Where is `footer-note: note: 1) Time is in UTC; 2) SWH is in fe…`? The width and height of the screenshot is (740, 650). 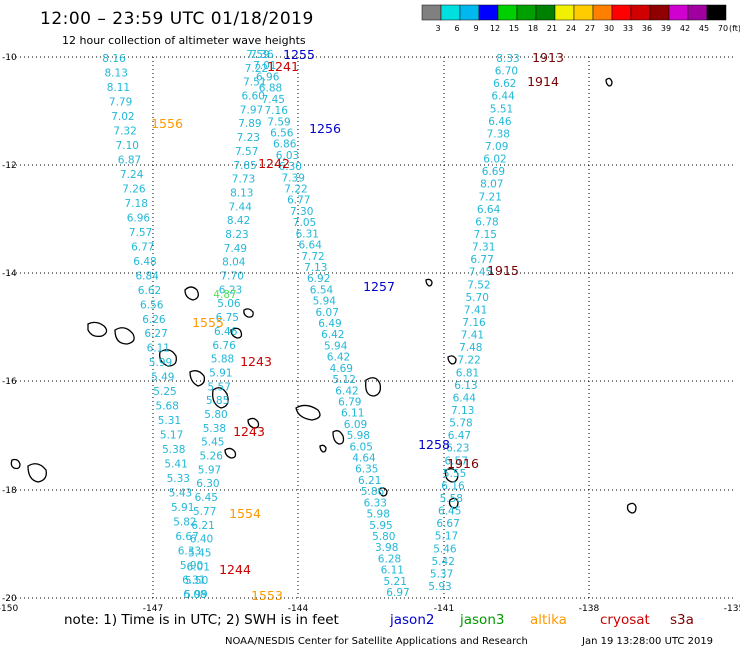
footer-note: note: 1) Time is in UTC; 2) SWH is in fe… is located at coordinates (201, 620).